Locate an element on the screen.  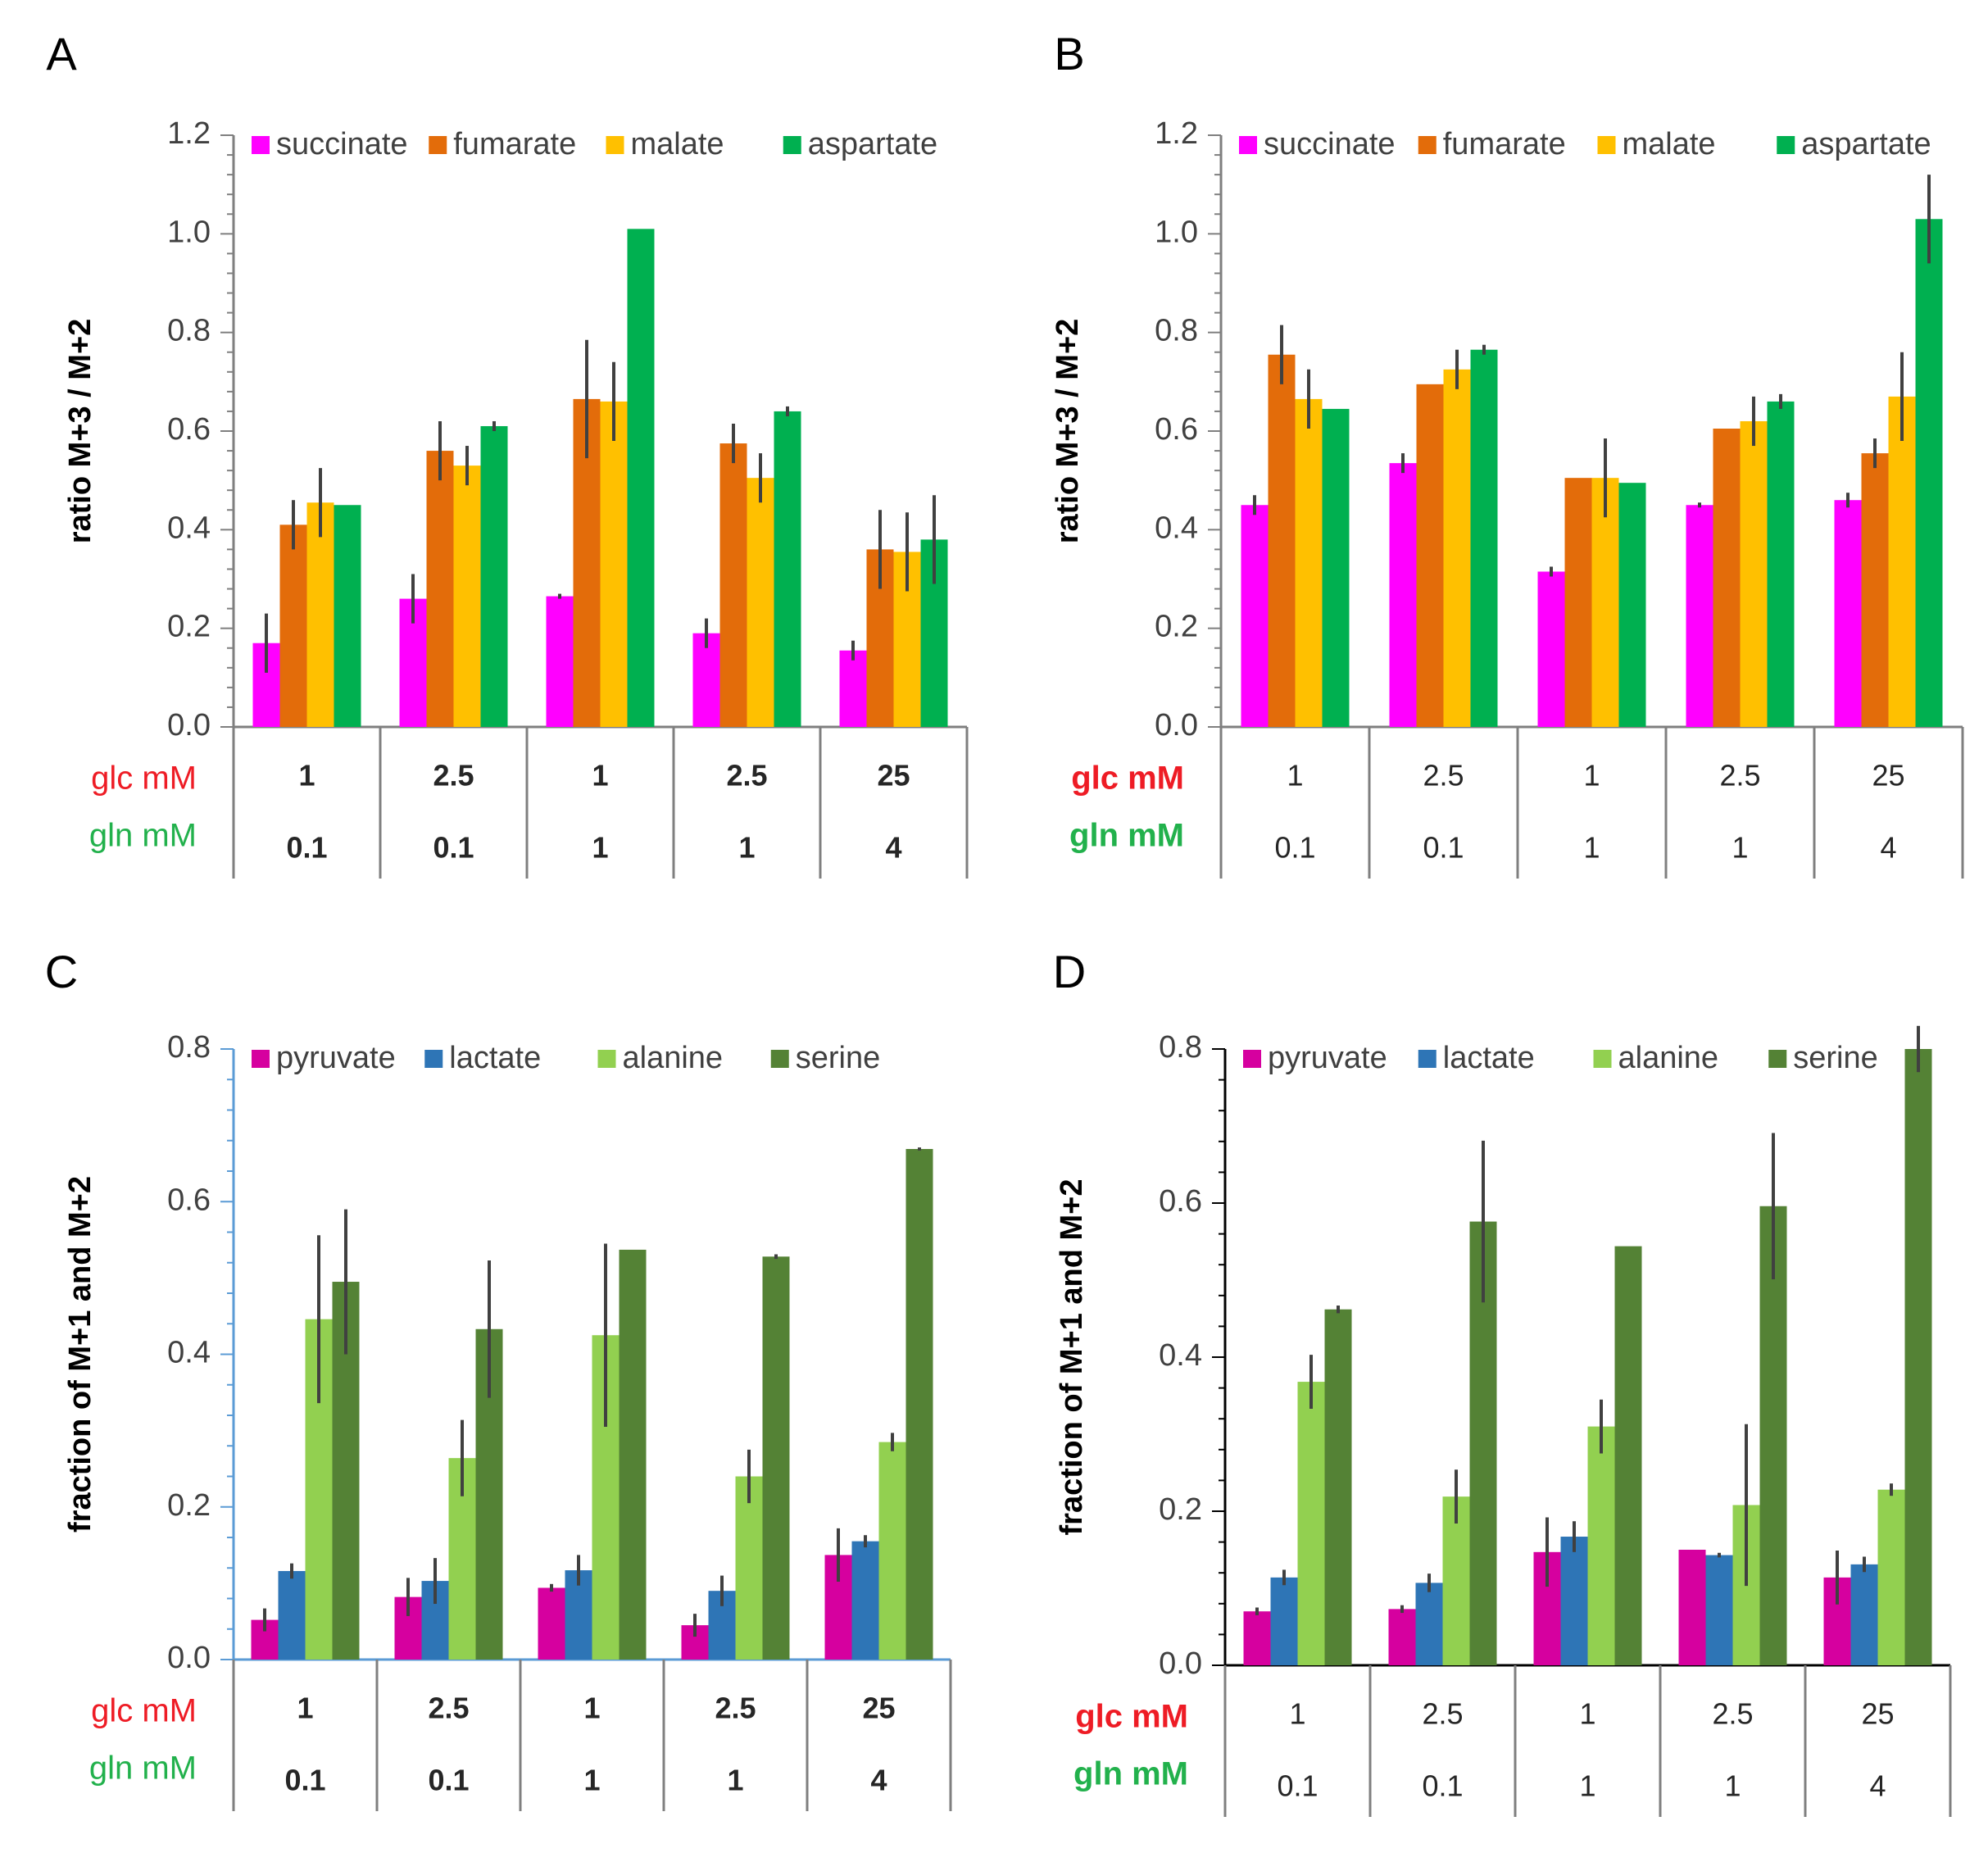
y-tick-label: 1.0 is located at coordinates (189, 232).